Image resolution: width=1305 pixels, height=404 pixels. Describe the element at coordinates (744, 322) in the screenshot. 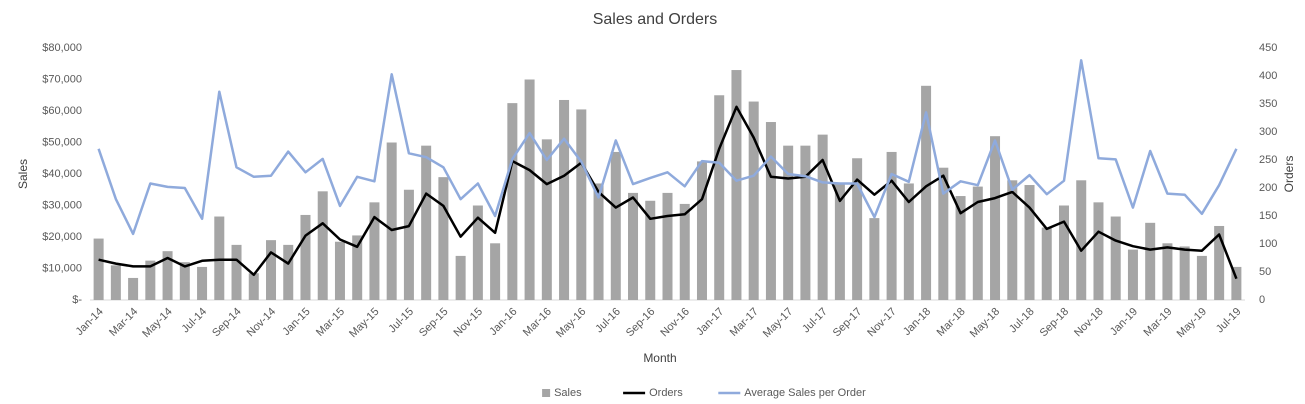

I see `x-tick-label: Mar-17` at that location.